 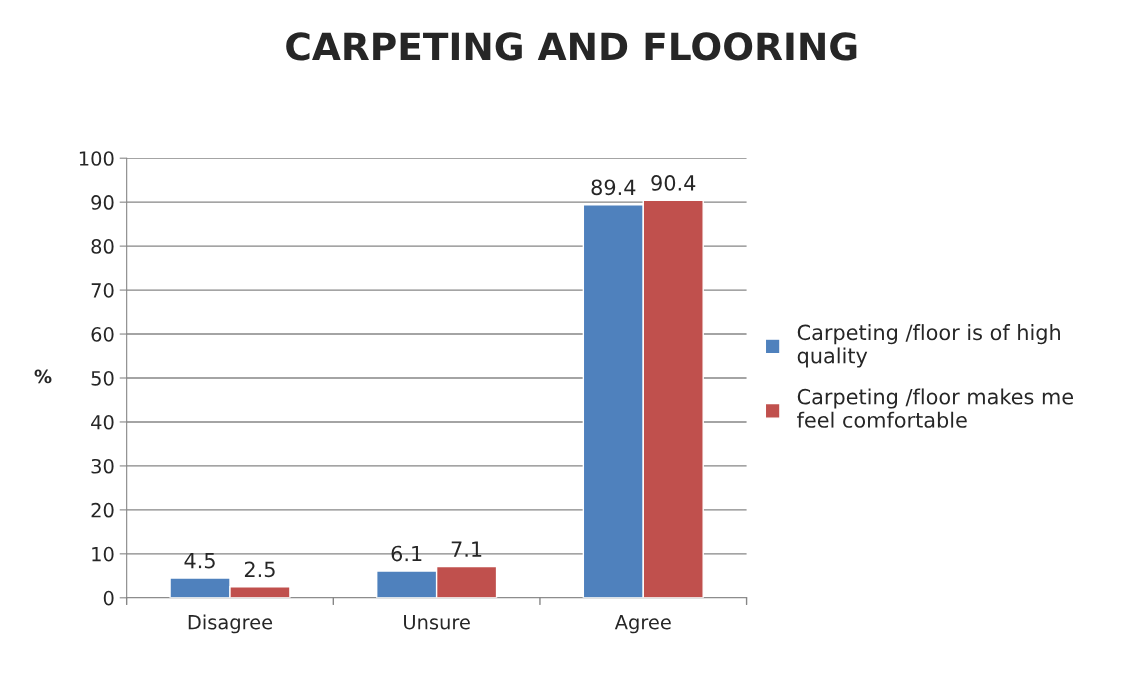 What do you see at coordinates (102, 334) in the screenshot?
I see `y-tick-label: 60` at bounding box center [102, 334].